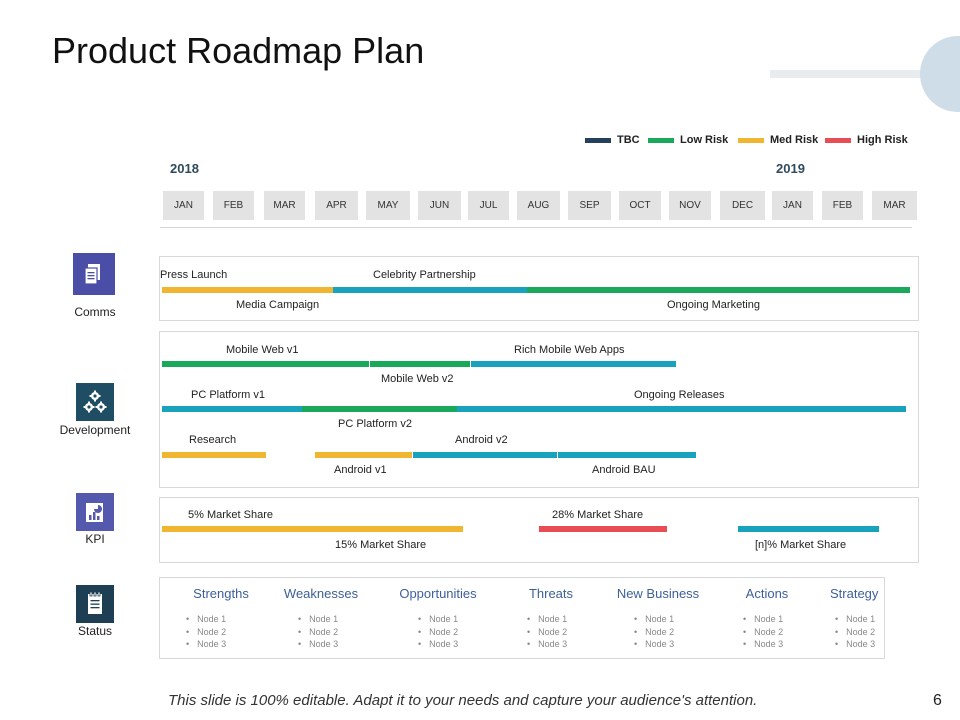 The height and width of the screenshot is (720, 960). Describe the element at coordinates (640, 205) in the screenshot. I see `month-oct-2018: OCT` at that location.